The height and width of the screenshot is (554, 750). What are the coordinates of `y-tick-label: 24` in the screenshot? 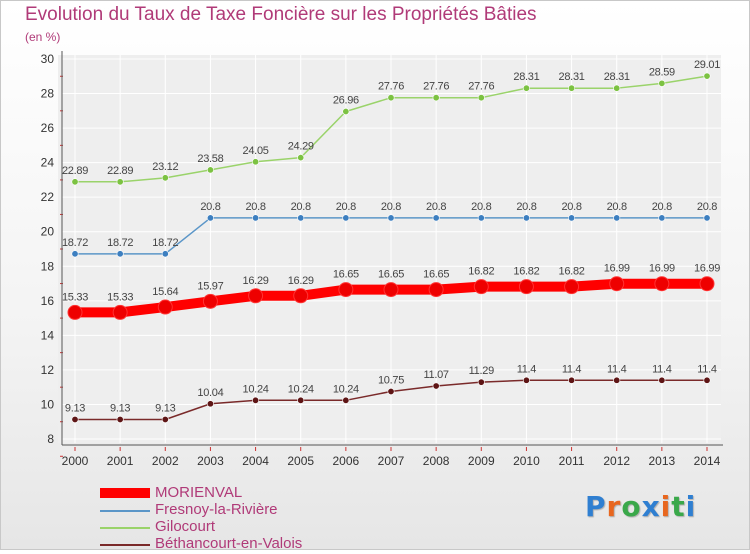 It's located at (48, 163).